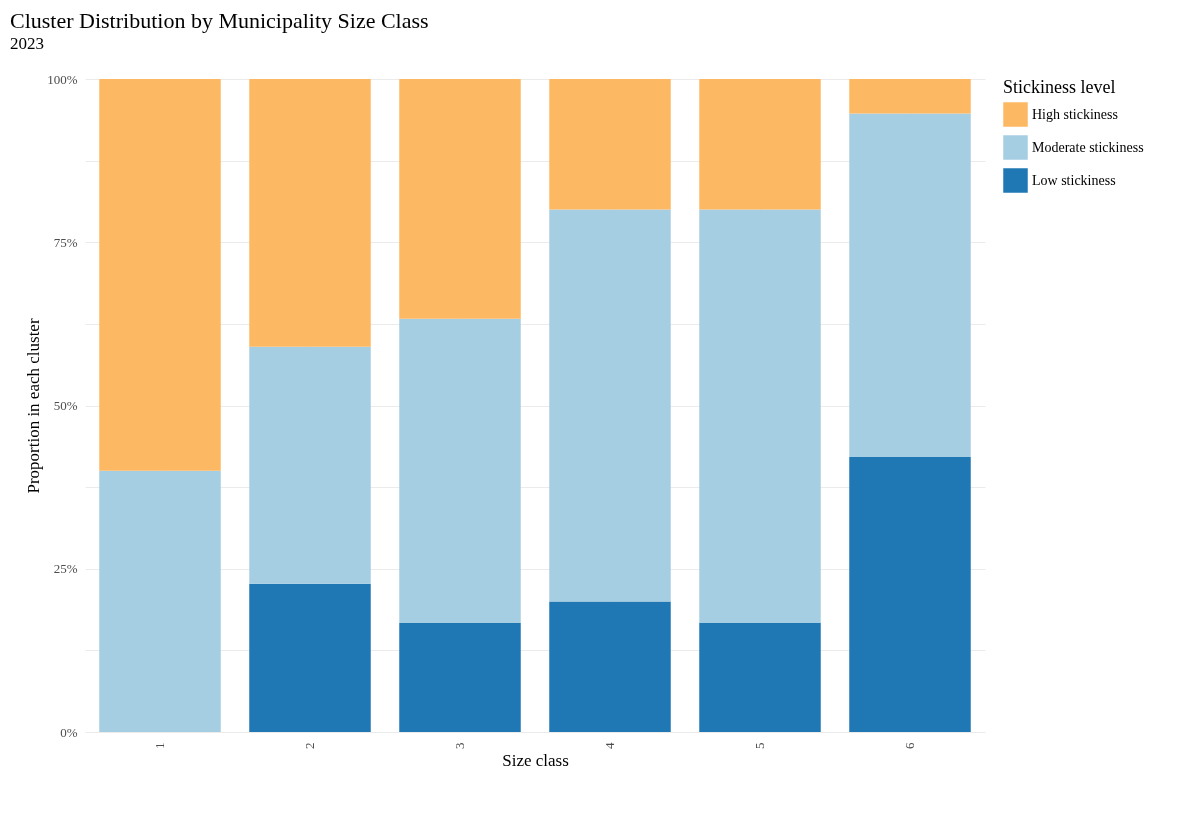 The height and width of the screenshot is (836, 1189). Describe the element at coordinates (219, 20) in the screenshot. I see `chart-title: Cluster Distribution by Municipality Size Class` at that location.